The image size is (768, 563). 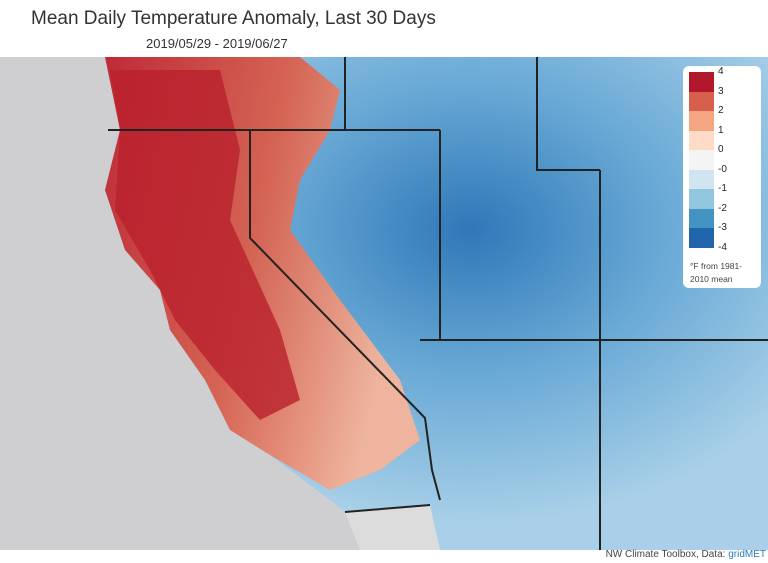 What do you see at coordinates (722, 208) in the screenshot?
I see `legend-tick: -2` at bounding box center [722, 208].